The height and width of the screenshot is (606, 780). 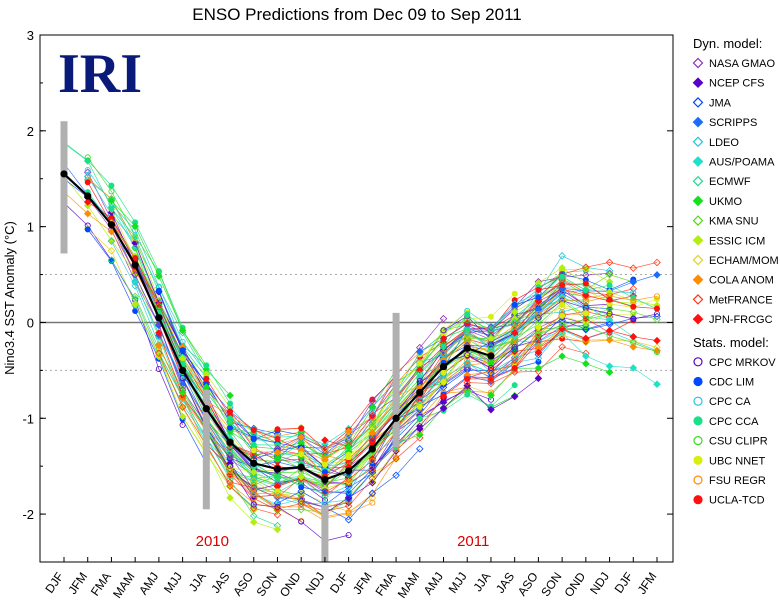 I want to click on forecast-cpc-ca-18-line, so click(x=550, y=330).